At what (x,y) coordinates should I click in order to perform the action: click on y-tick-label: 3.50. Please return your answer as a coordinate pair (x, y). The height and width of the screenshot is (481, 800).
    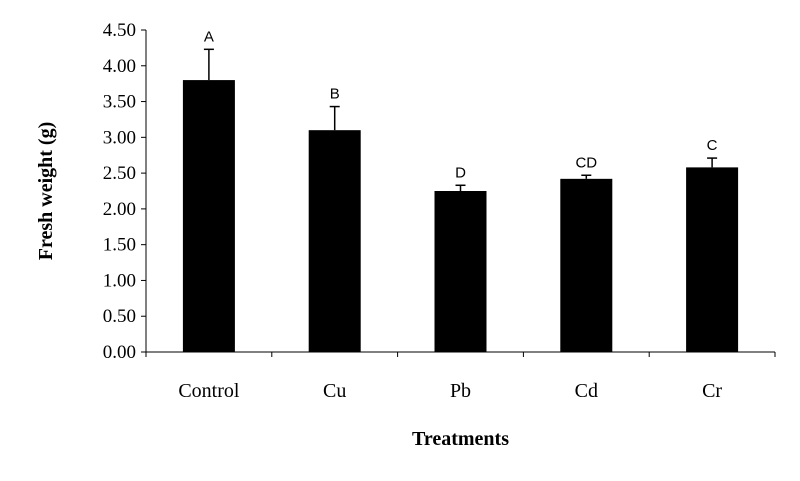
    Looking at the image, I should click on (119, 102).